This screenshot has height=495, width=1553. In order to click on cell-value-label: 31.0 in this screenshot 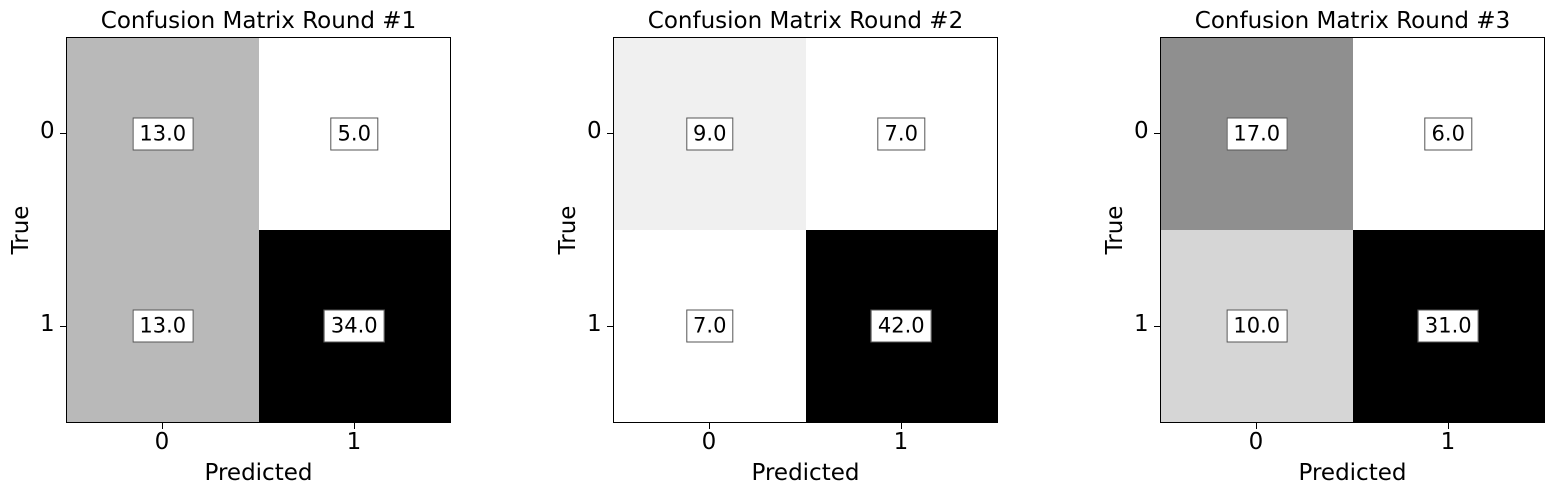, I will do `click(1448, 326)`.